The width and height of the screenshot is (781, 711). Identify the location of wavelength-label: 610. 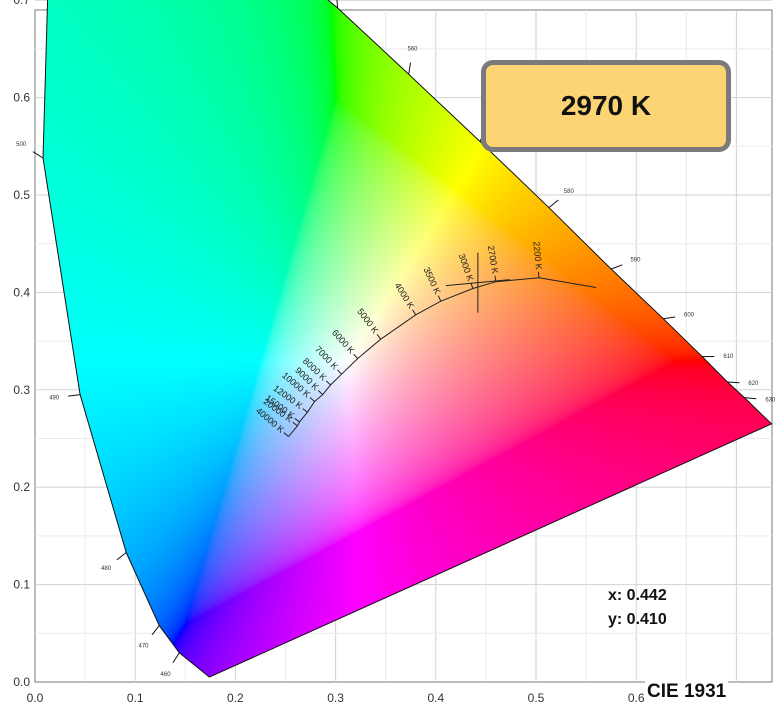
(728, 357).